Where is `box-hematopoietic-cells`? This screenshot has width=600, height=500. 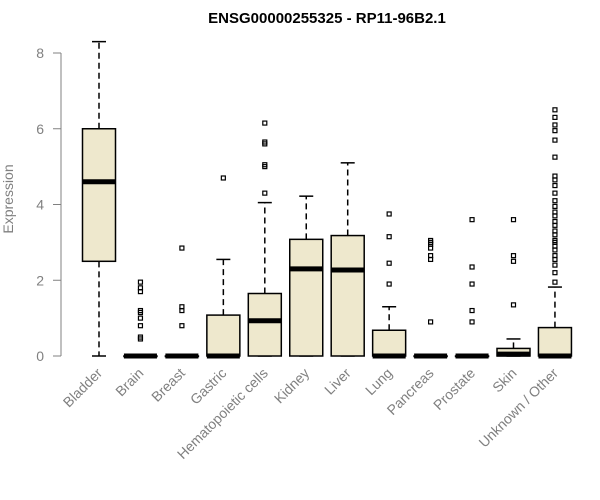
box-hematopoietic-cells is located at coordinates (265, 238).